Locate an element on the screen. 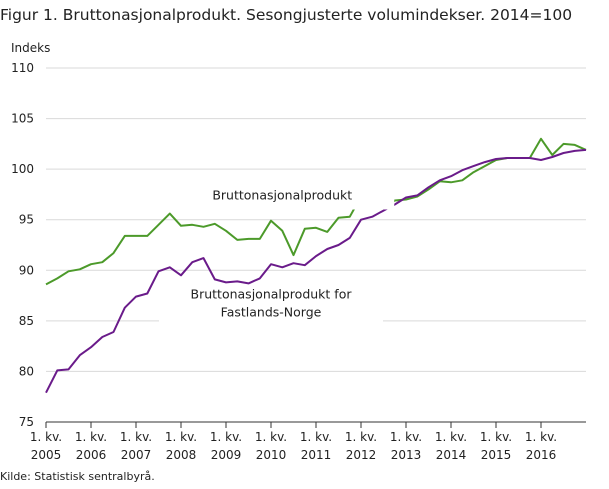 The image size is (609, 489). x-tick-label-year: 2005 is located at coordinates (46, 455).